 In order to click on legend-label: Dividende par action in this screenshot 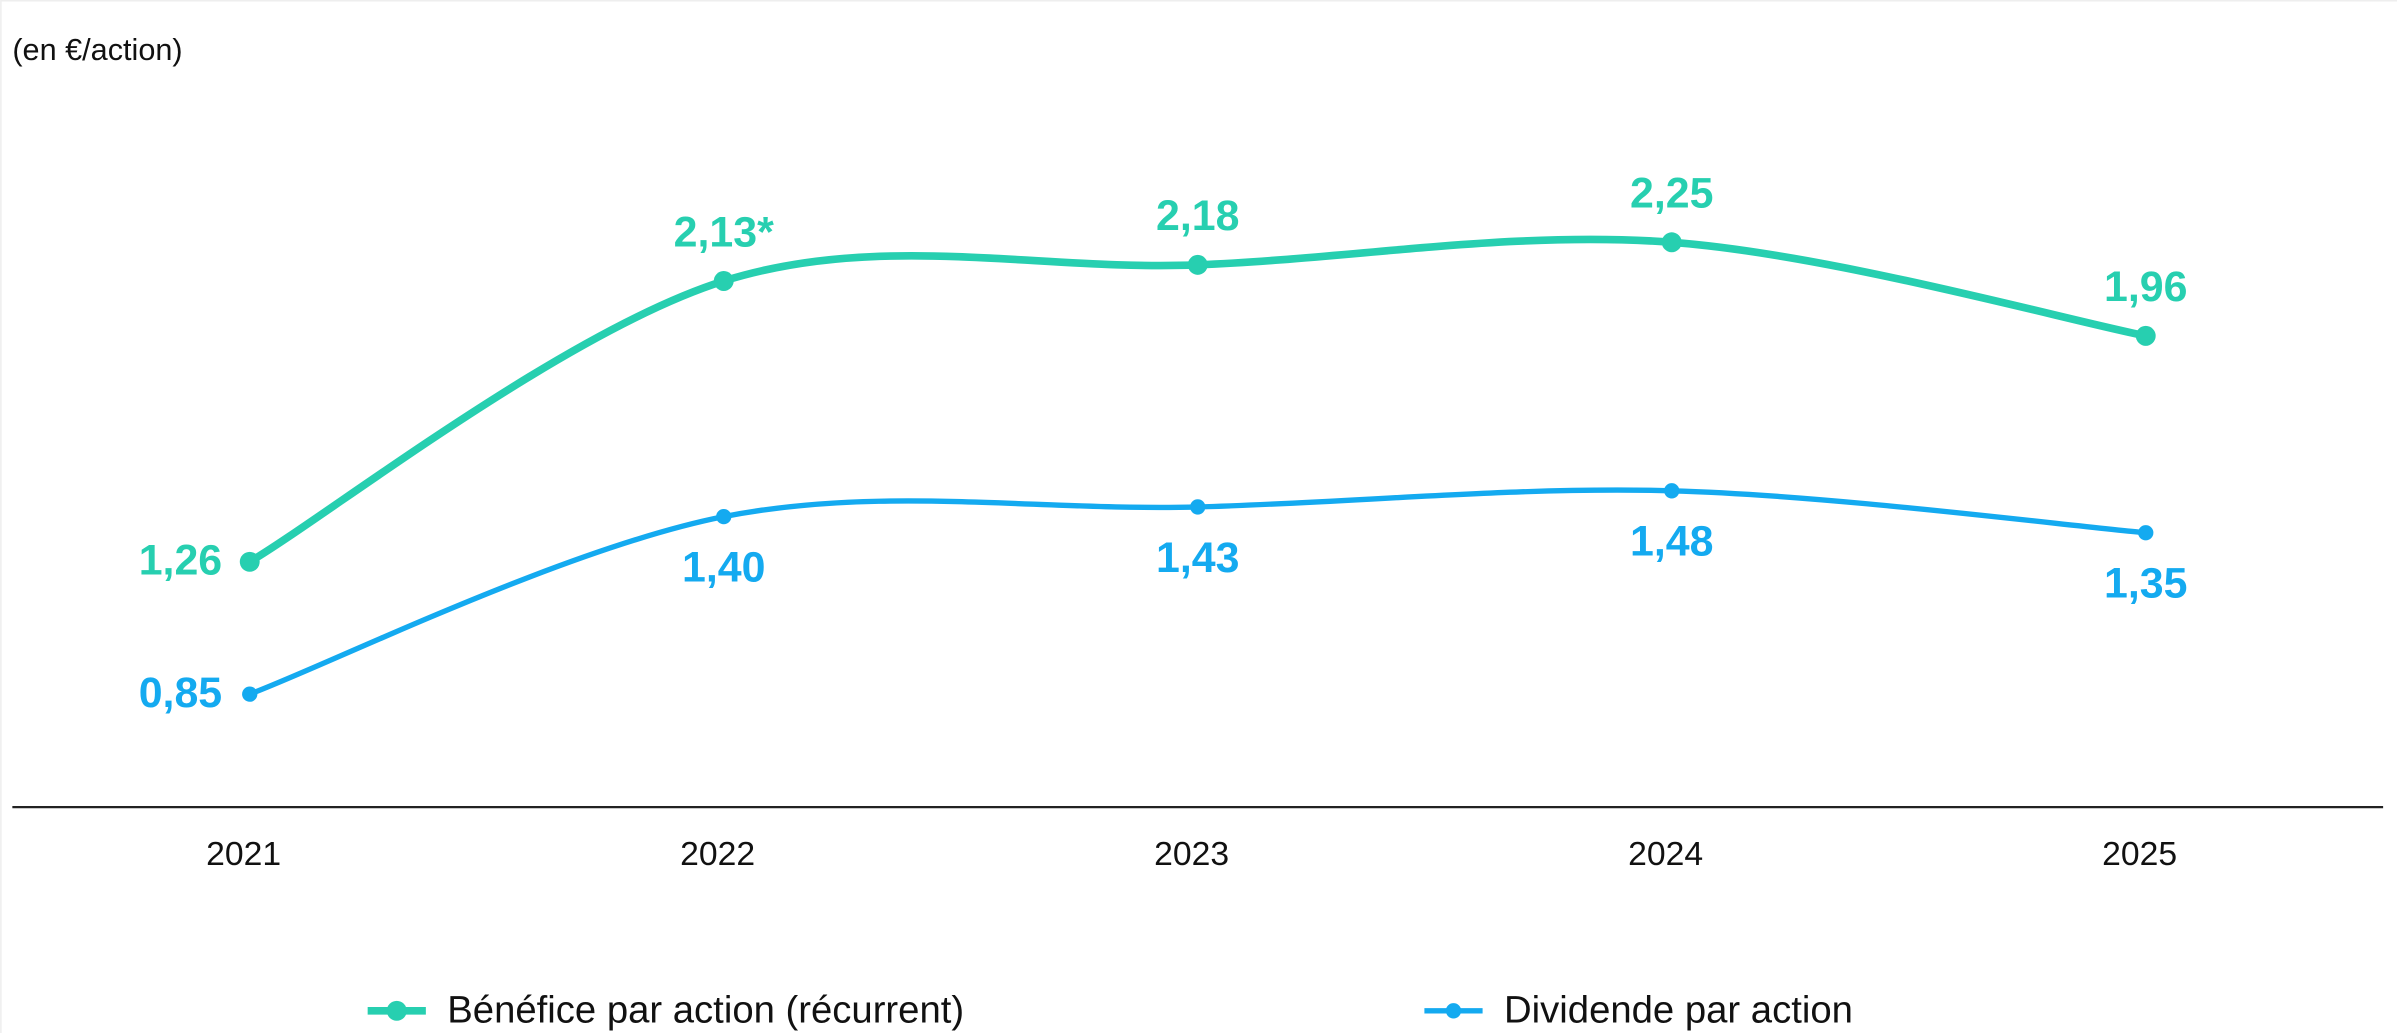, I will do `click(1678, 1009)`.